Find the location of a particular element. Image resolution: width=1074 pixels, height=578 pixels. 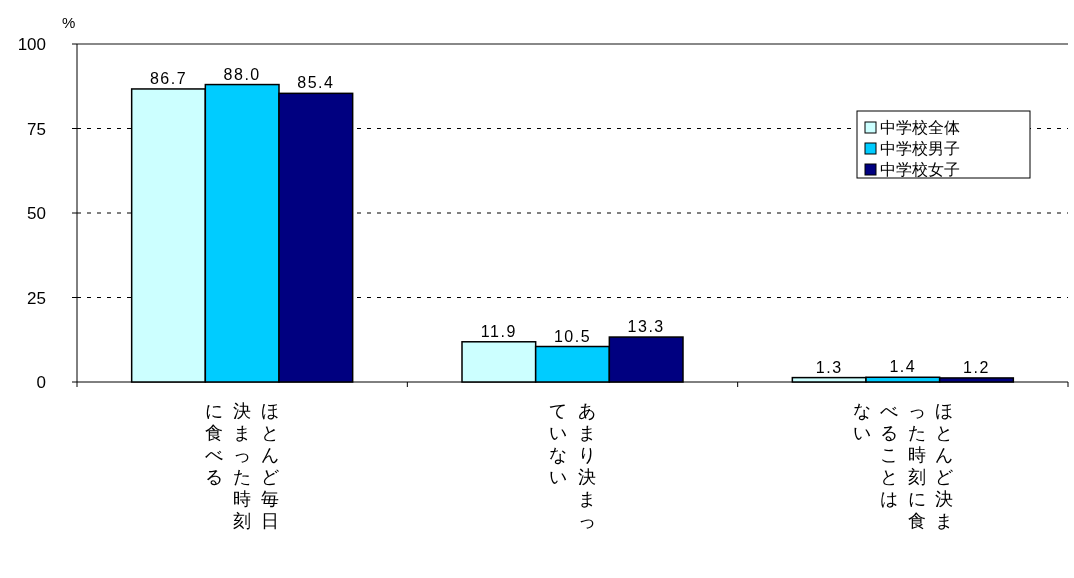

text: 88.0 is located at coordinates (242, 74).